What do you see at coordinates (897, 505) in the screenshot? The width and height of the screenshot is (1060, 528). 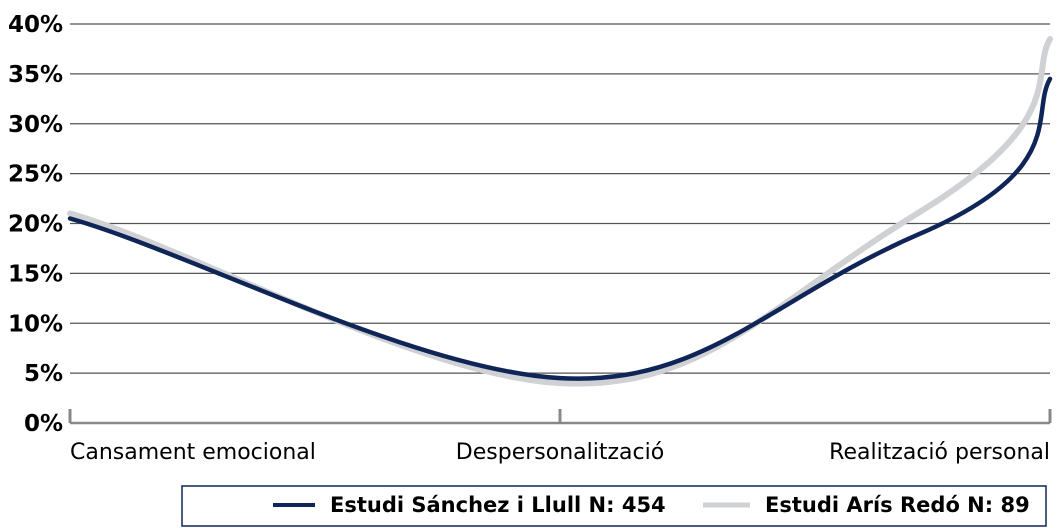 I see `legend-label: Estudi Arís Redó N: 89` at bounding box center [897, 505].